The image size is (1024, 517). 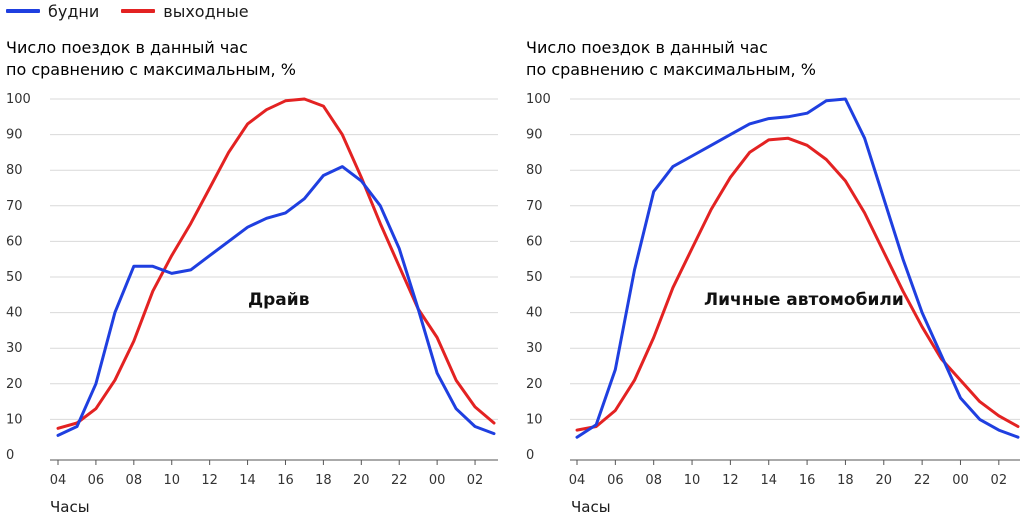 I want to click on chart-cars-ytick-70: 70, so click(x=534, y=206).